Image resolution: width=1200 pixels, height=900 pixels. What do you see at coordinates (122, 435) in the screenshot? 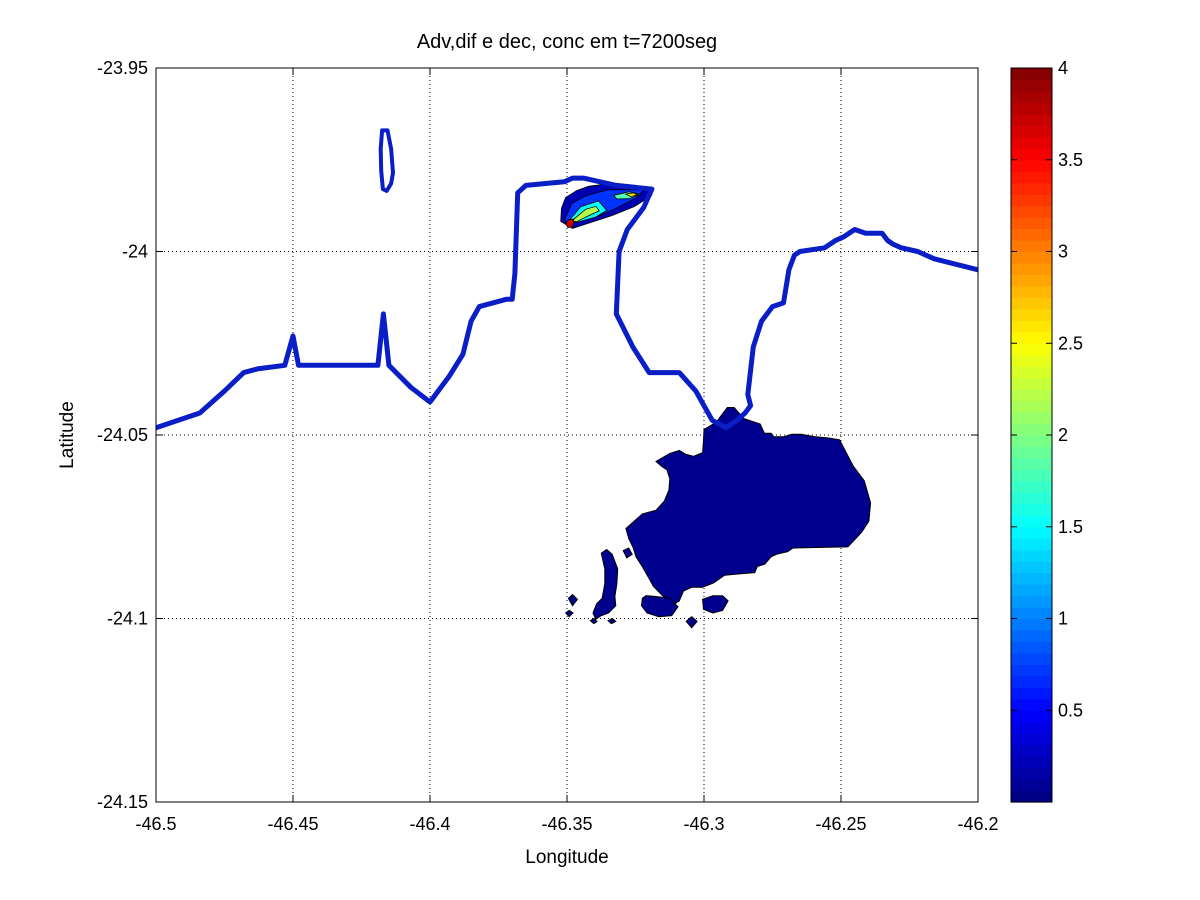
I see `y-tick-label: -24.05` at bounding box center [122, 435].